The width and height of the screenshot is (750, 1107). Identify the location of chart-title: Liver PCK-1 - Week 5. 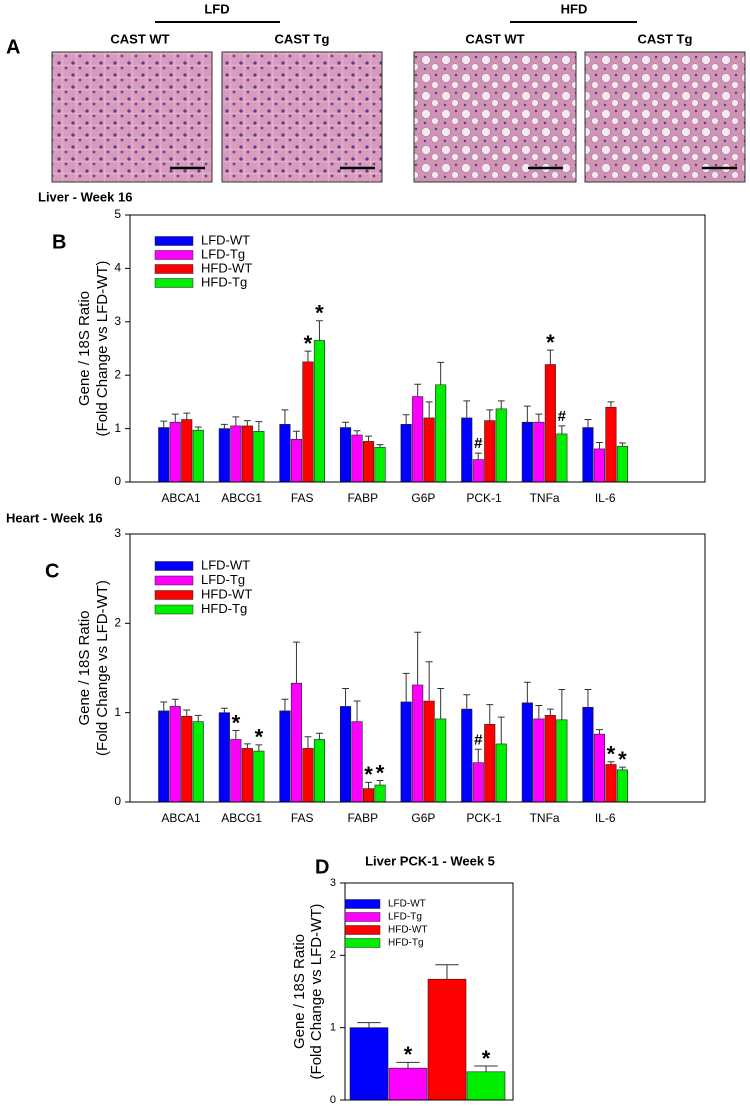
(430, 860).